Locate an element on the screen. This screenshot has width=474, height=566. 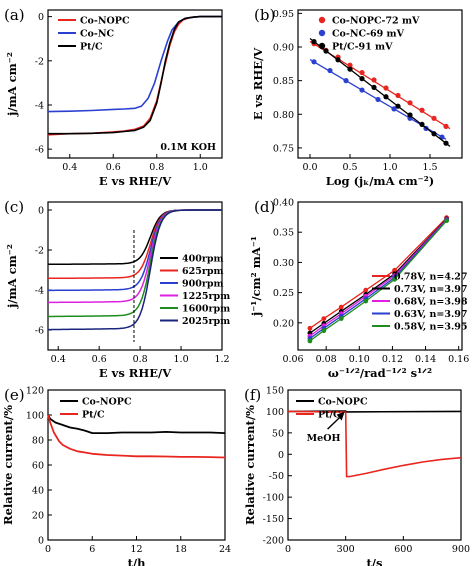
y-tick-label: 0.90 is located at coordinates (283, 48).